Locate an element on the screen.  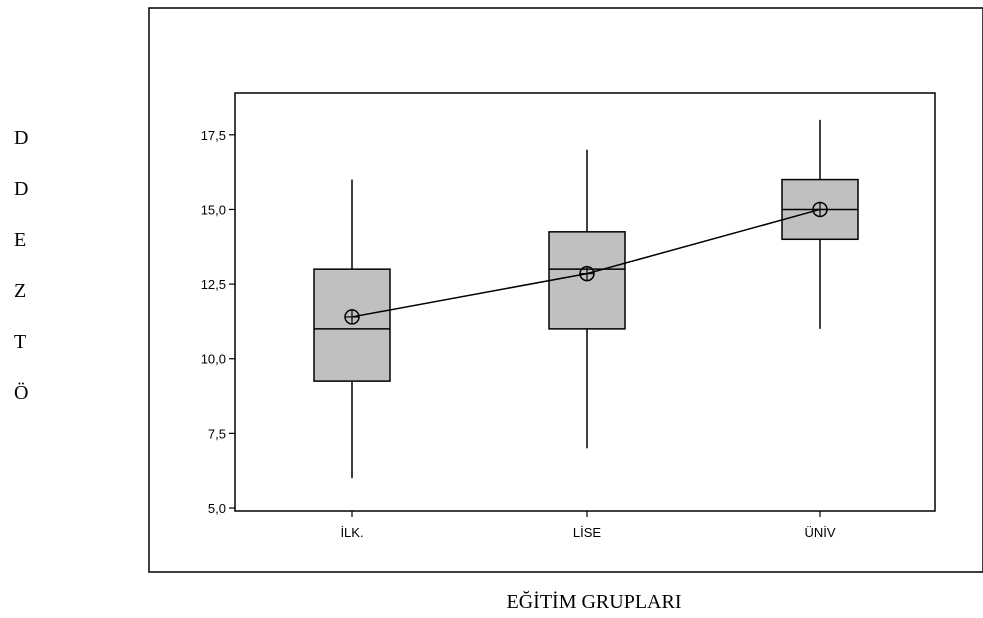
y-axis: 5,0 7,5 10,0 12,5 15,0 17,5 is located at coordinates (218, 322).